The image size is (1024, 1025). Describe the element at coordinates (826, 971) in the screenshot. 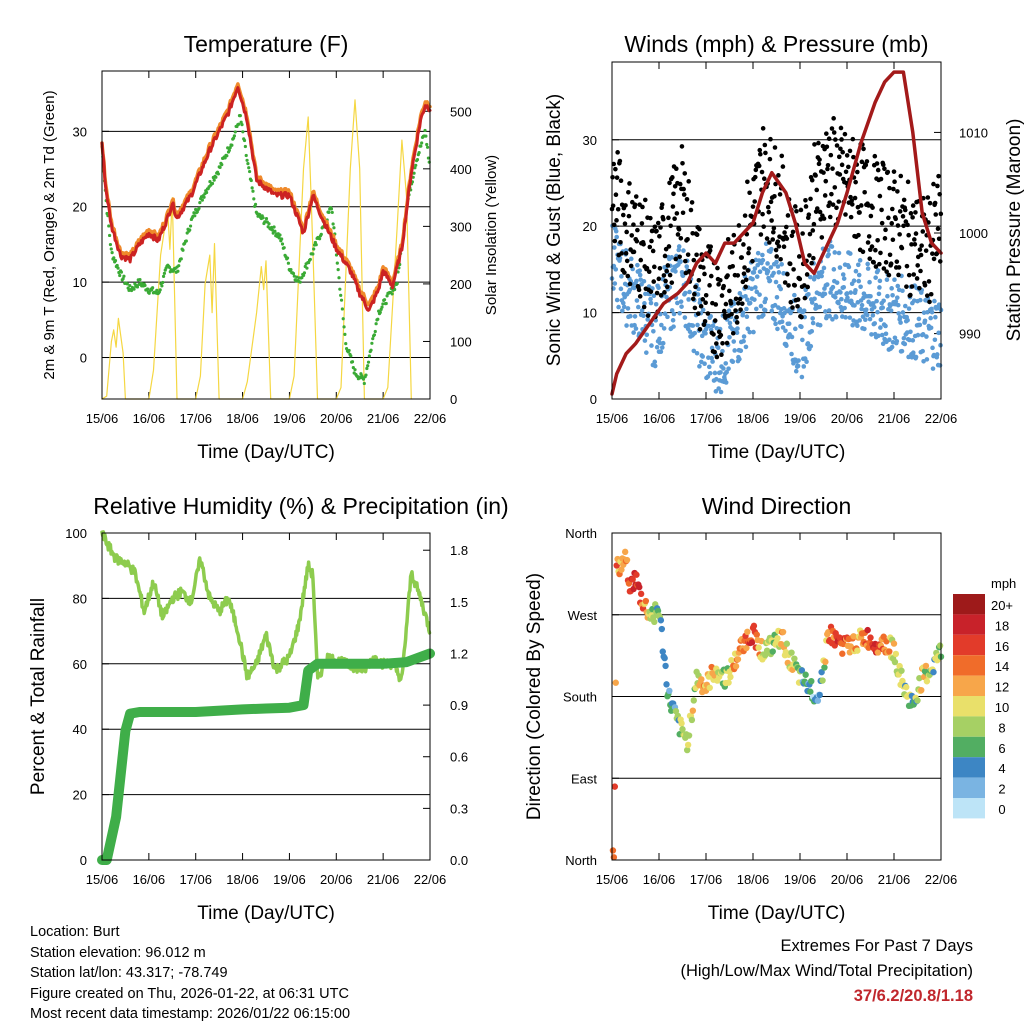

I see `extremes-subheading: (High/Low/Max Wind/Total Precipitation)` at that location.